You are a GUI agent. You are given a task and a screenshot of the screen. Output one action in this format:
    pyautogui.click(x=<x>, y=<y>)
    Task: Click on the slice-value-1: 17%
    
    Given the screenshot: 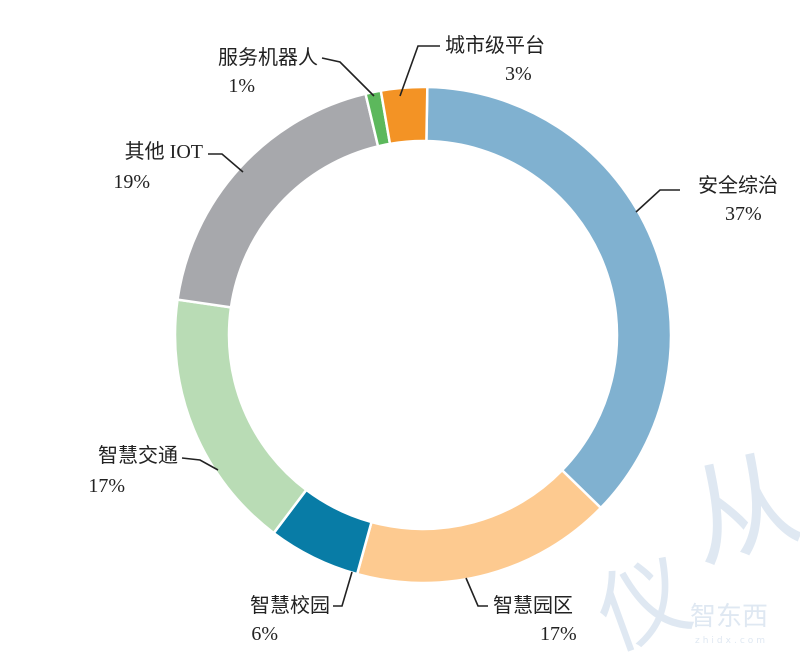 What is the action you would take?
    pyautogui.click(x=558, y=634)
    